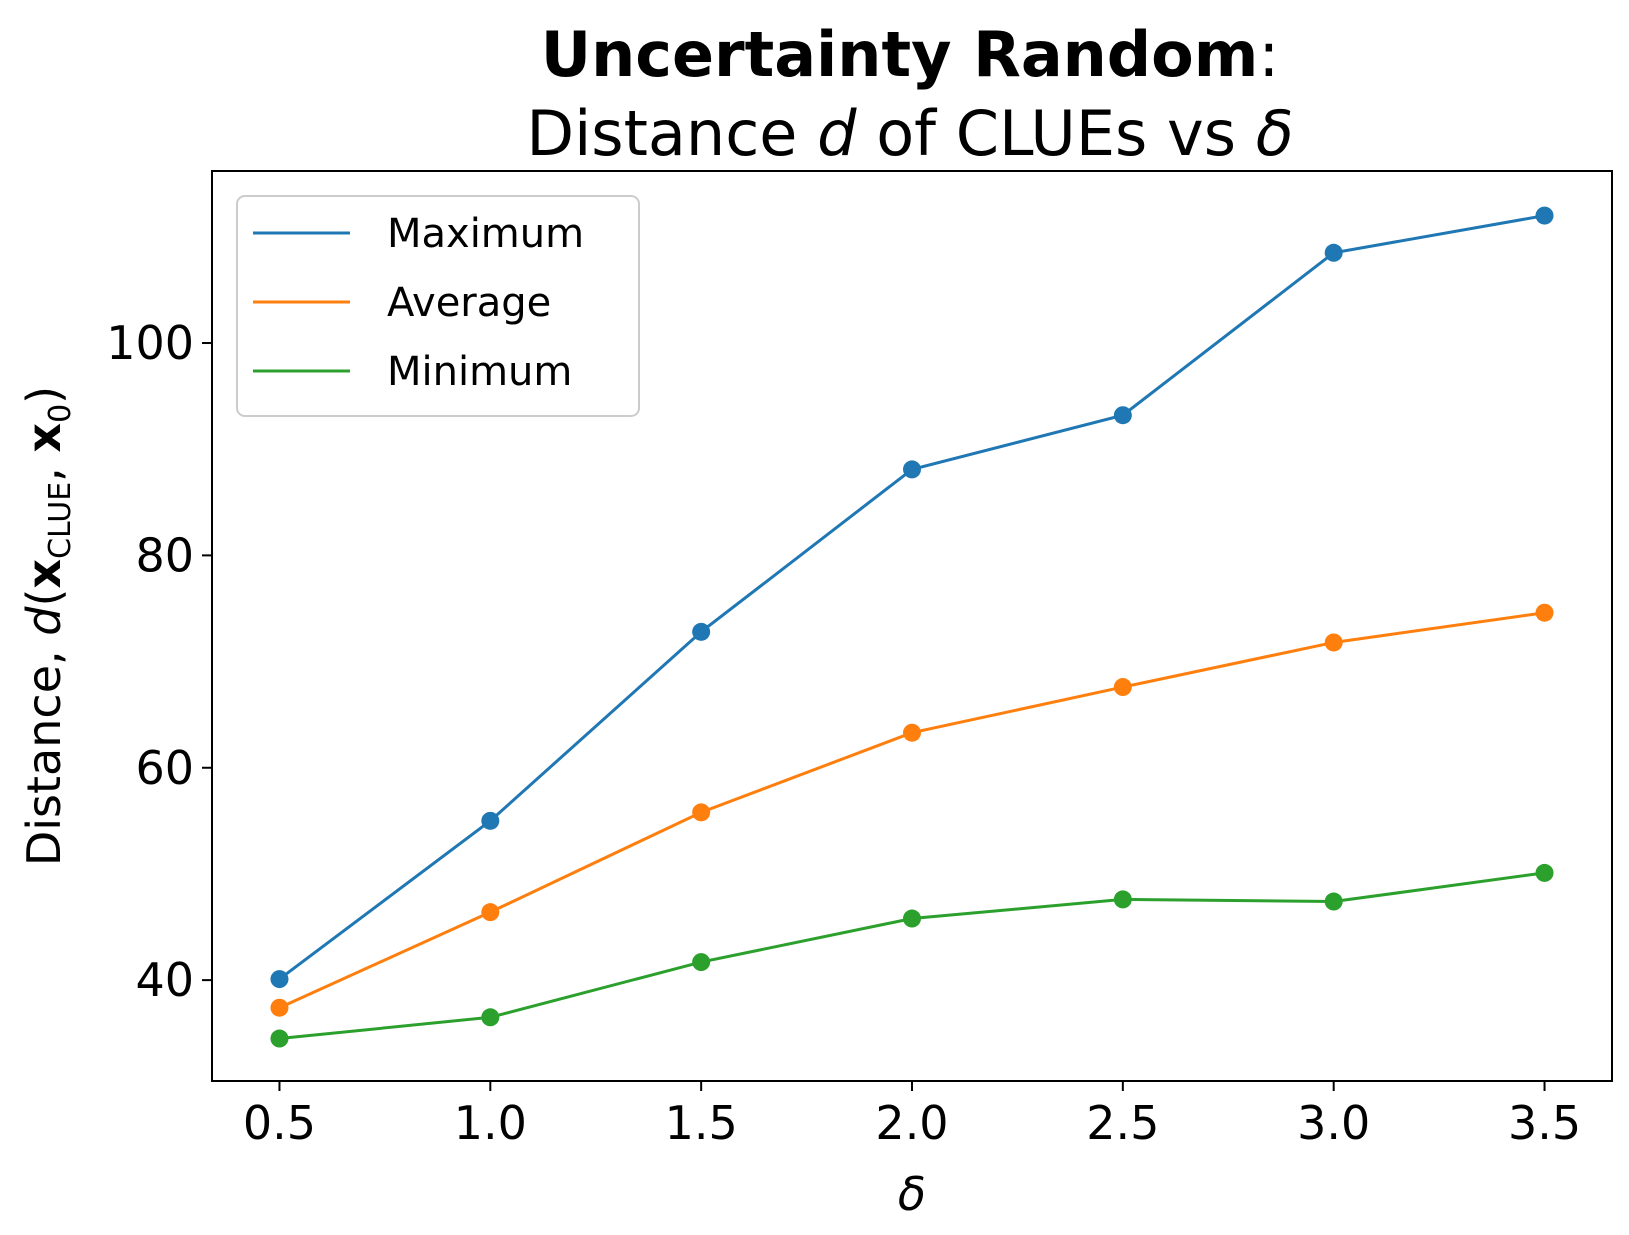 This screenshot has height=1235, width=1629. I want to click on y-axis-label: Distance, d(xCLUE, x0), so click(47, 626).